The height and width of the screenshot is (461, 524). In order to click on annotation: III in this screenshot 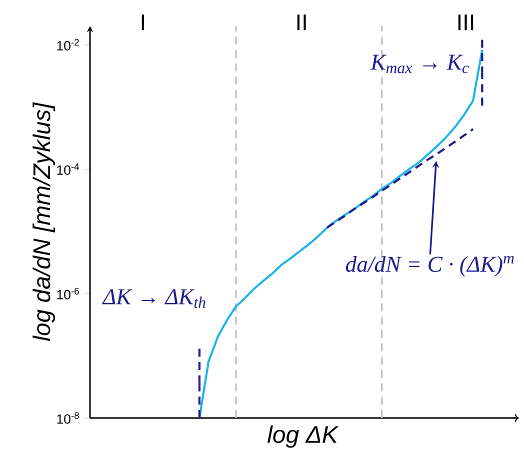, I will do `click(466, 22)`.